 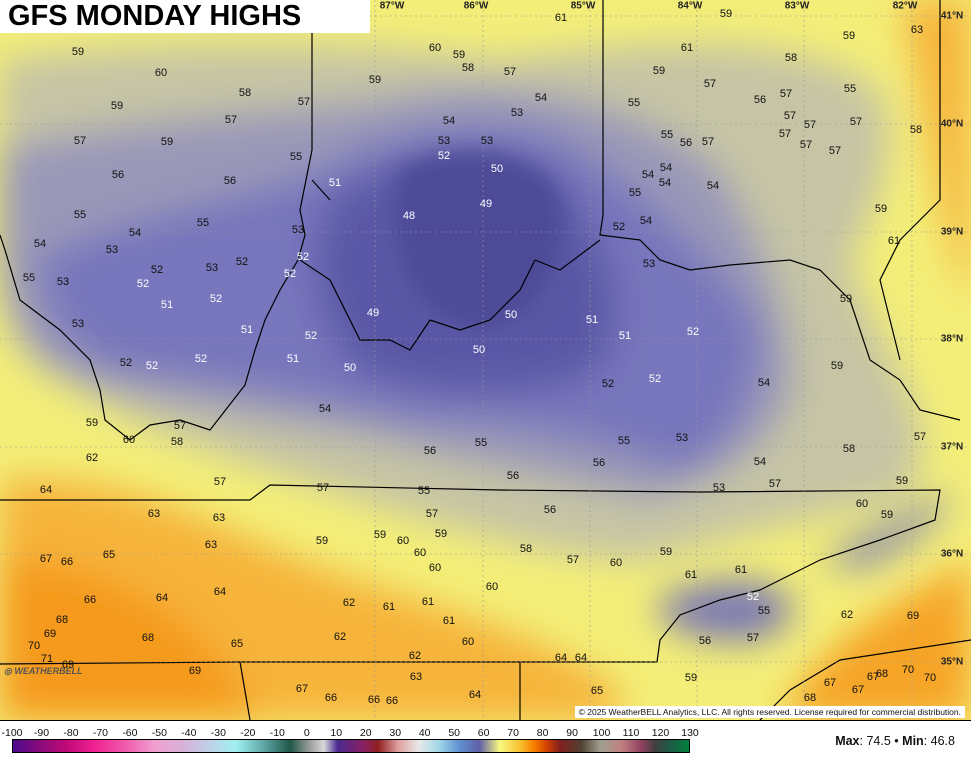 I want to click on colorbar-tick: 100, so click(x=601, y=733).